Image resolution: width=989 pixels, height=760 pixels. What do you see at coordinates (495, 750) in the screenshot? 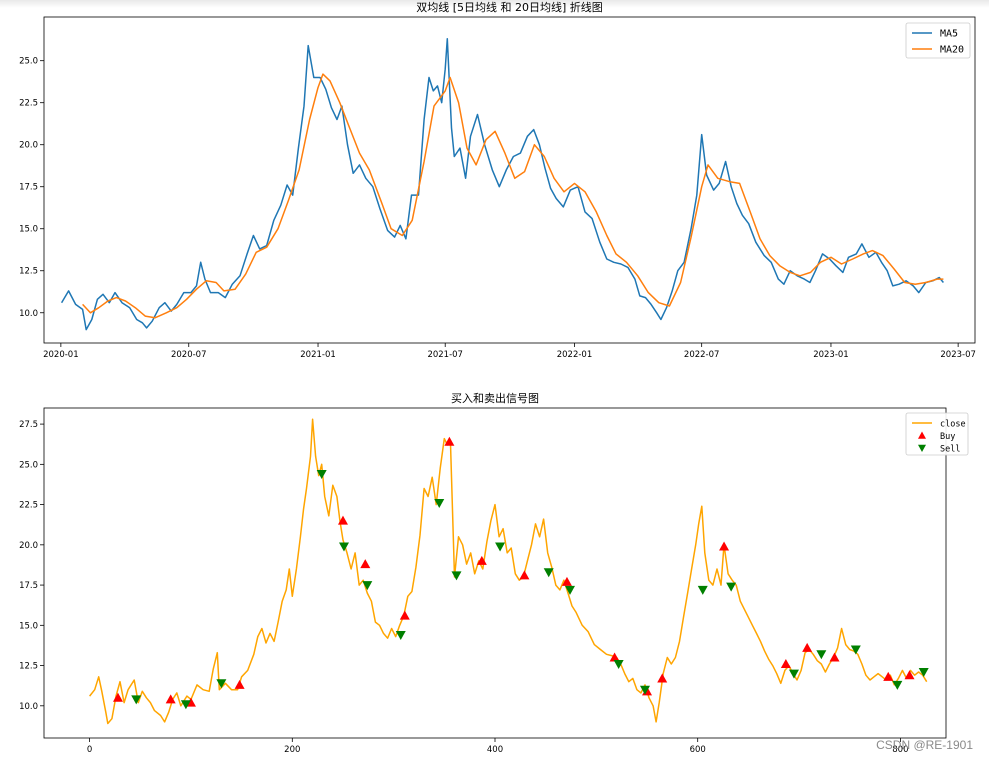
I see `x-tick-label: 400` at bounding box center [495, 750].